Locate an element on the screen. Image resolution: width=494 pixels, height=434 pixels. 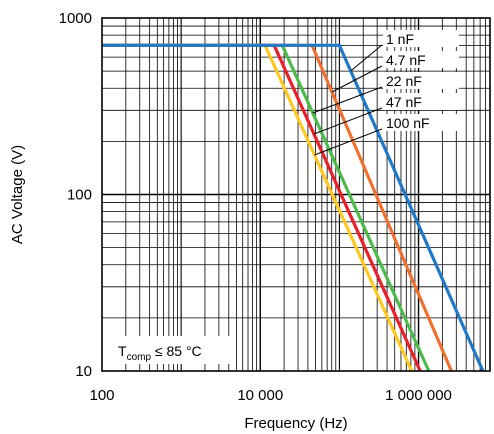
temperature-annotation: Tcomp ≤ 85 °C is located at coordinates (160, 353).